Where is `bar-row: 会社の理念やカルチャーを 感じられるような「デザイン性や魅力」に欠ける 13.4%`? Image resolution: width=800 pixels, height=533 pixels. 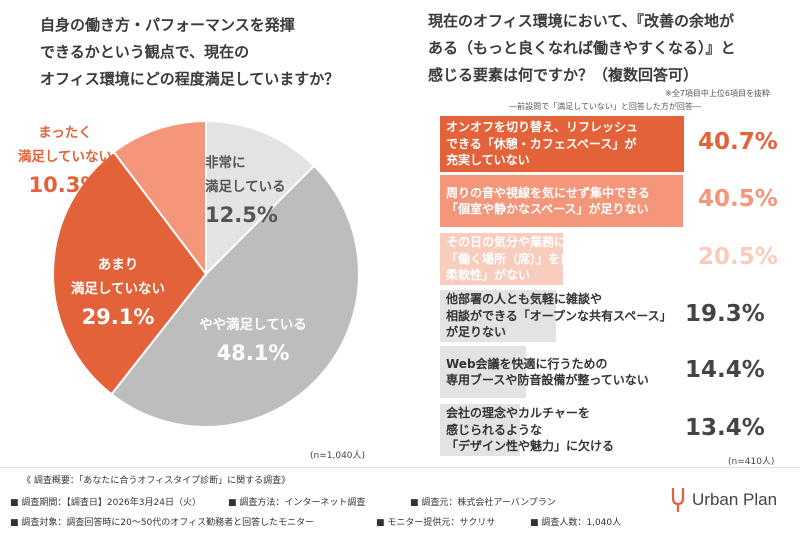
bar-row: 会社の理念やカルチャーを 感じられるような「デザイン性や魅力」に欠ける 13.4% is located at coordinates (610, 430).